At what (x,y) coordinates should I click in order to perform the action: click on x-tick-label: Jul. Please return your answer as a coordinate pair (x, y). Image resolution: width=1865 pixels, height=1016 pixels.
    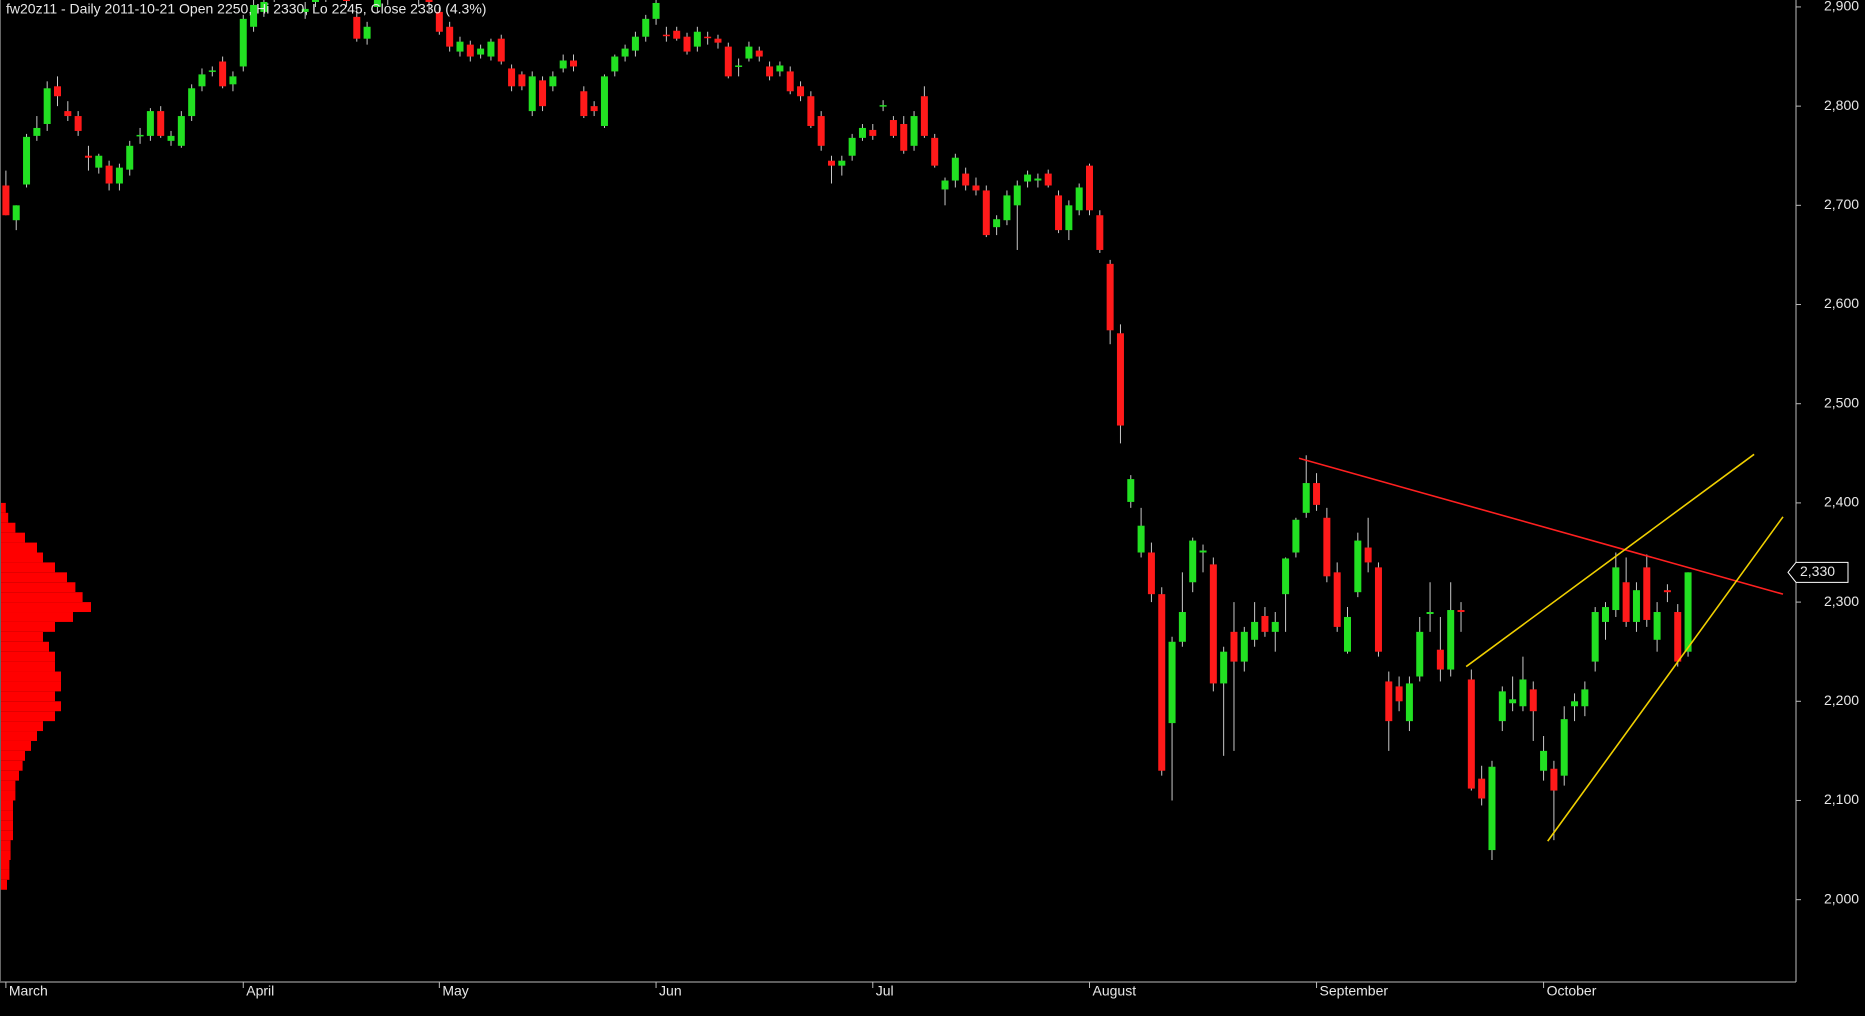
    Looking at the image, I should click on (885, 991).